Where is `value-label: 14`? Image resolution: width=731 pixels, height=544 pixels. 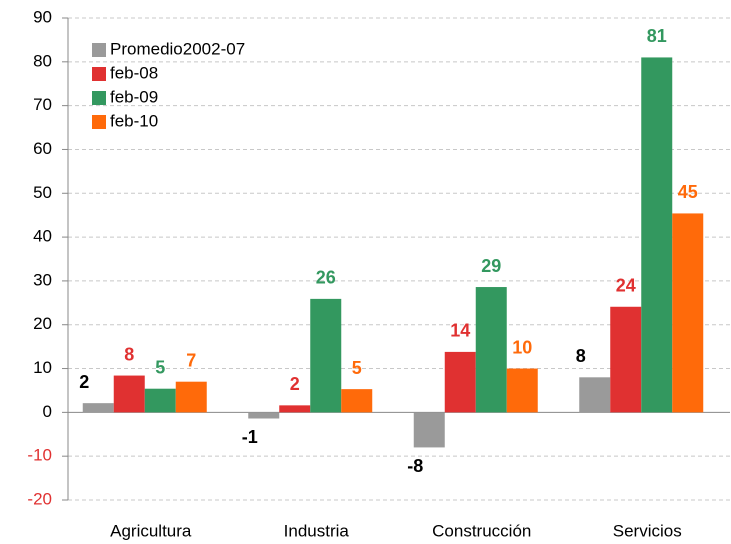 value-label: 14 is located at coordinates (460, 331).